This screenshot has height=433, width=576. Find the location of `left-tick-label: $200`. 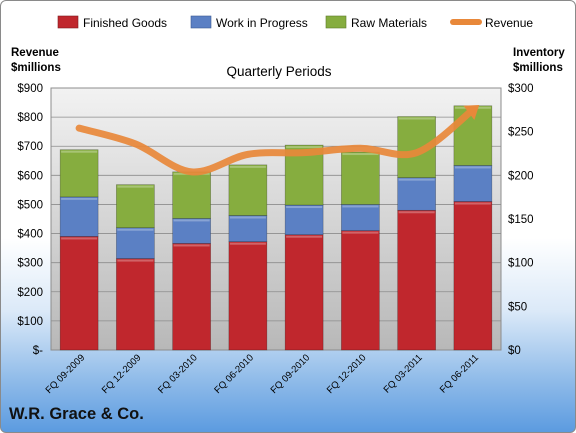

left-tick-label: $200 is located at coordinates (30, 293).